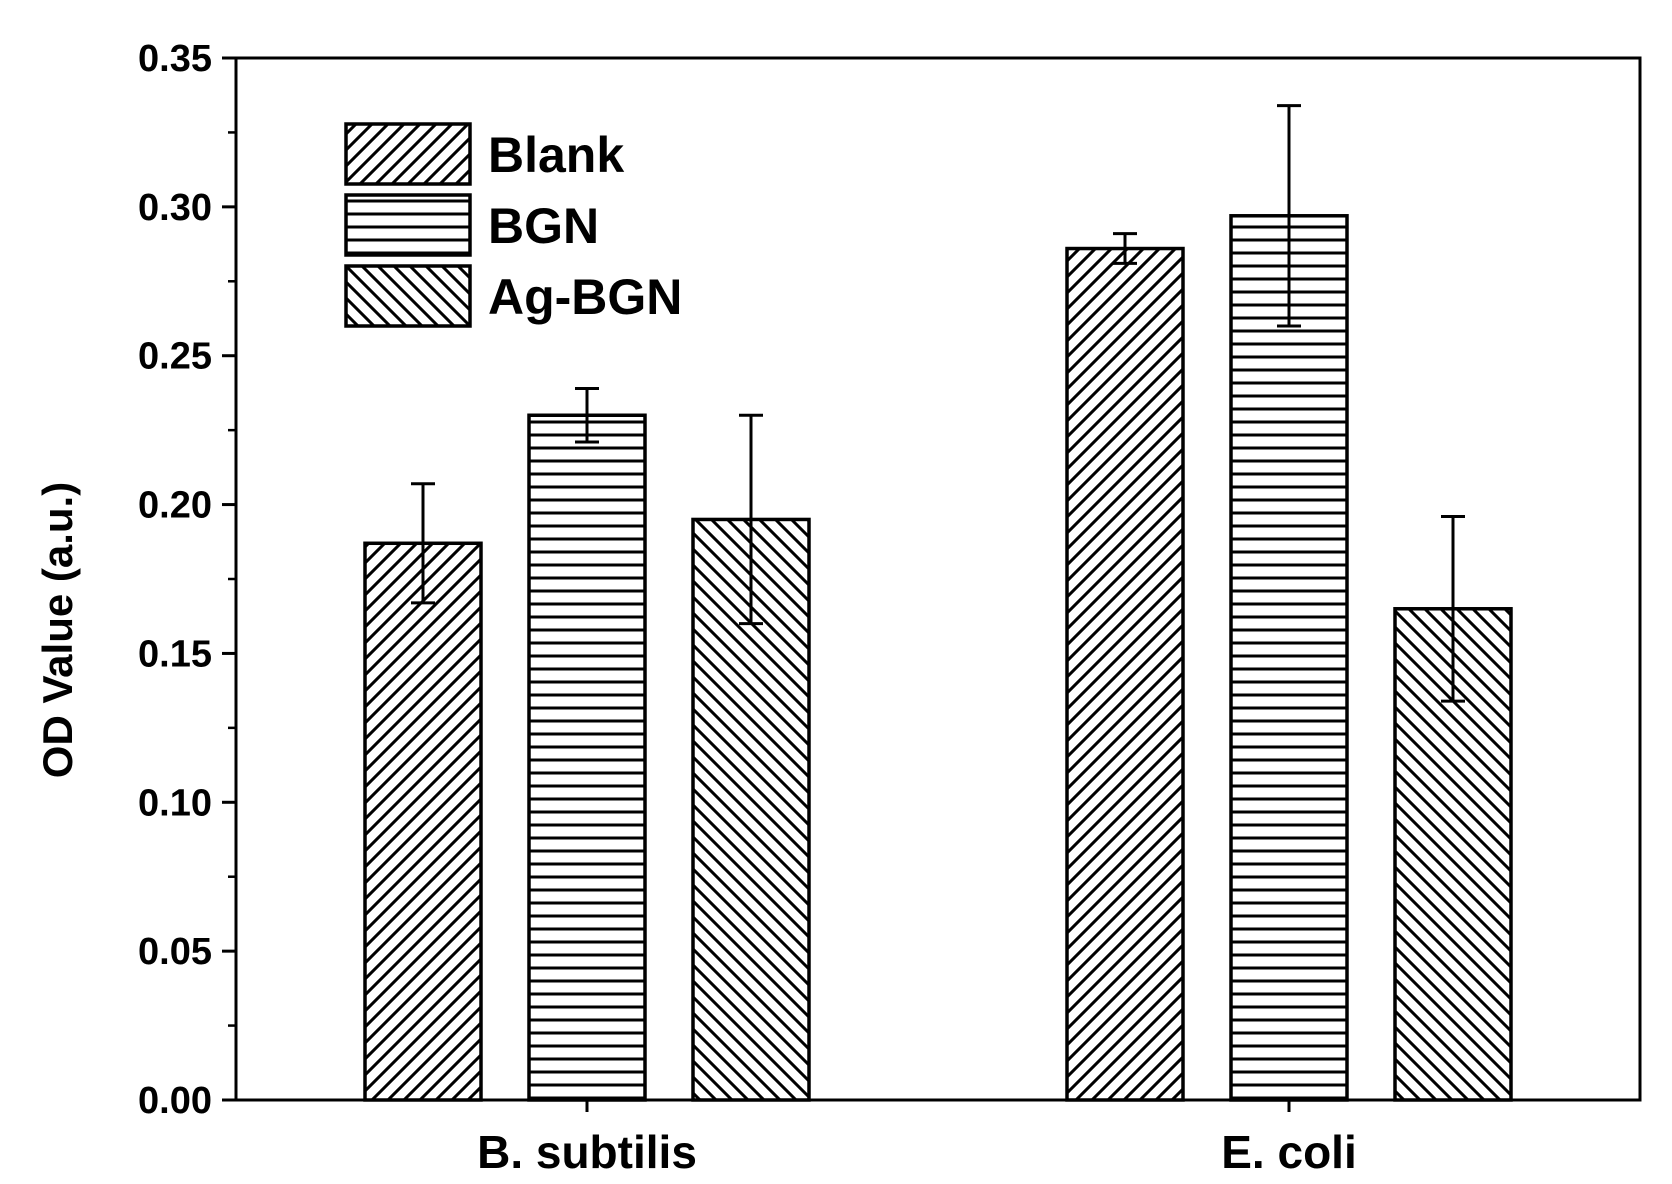 The image size is (1672, 1184). I want to click on x-category-label: B. subtilis, so click(587, 1152).